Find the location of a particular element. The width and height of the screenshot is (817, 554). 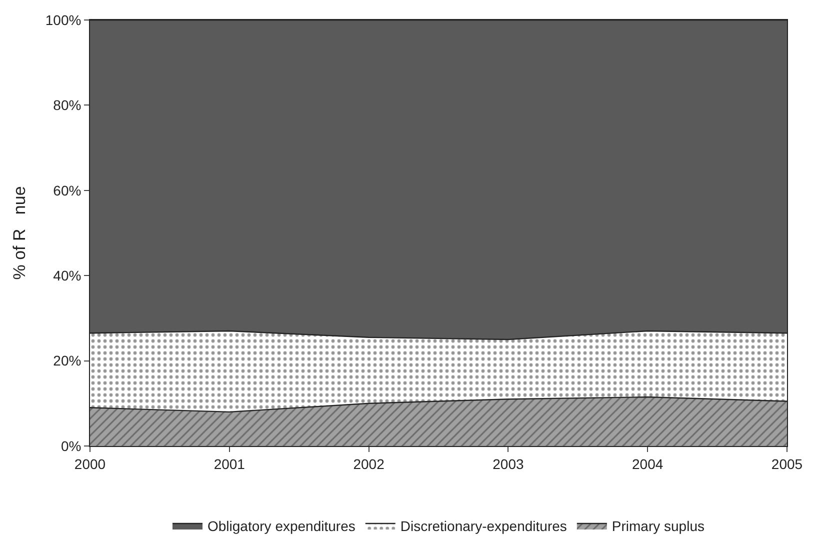

legend-label: Primary suplus is located at coordinates (658, 526).